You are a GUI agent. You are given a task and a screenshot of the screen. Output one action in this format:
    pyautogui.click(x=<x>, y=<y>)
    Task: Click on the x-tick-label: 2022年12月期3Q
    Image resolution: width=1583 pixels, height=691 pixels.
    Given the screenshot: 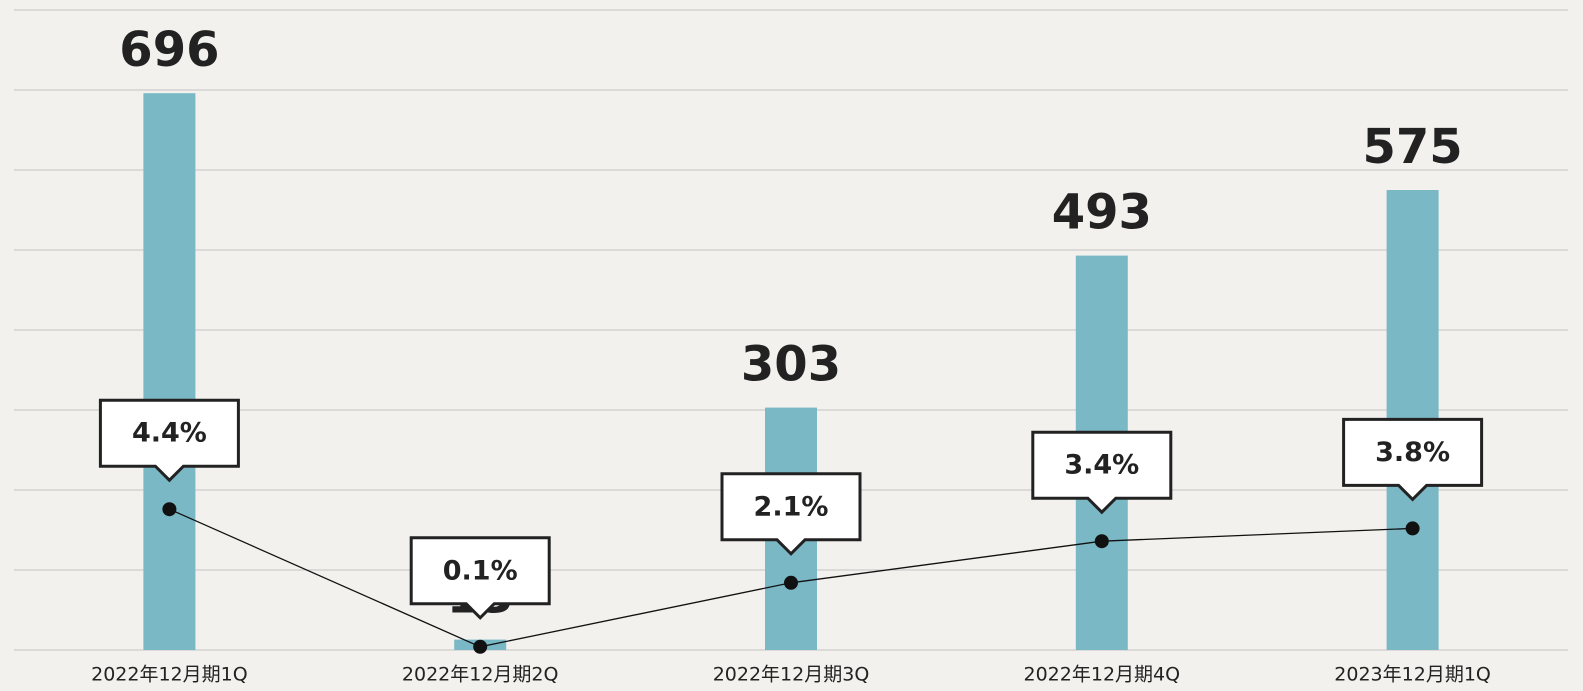 What is the action you would take?
    pyautogui.click(x=791, y=675)
    